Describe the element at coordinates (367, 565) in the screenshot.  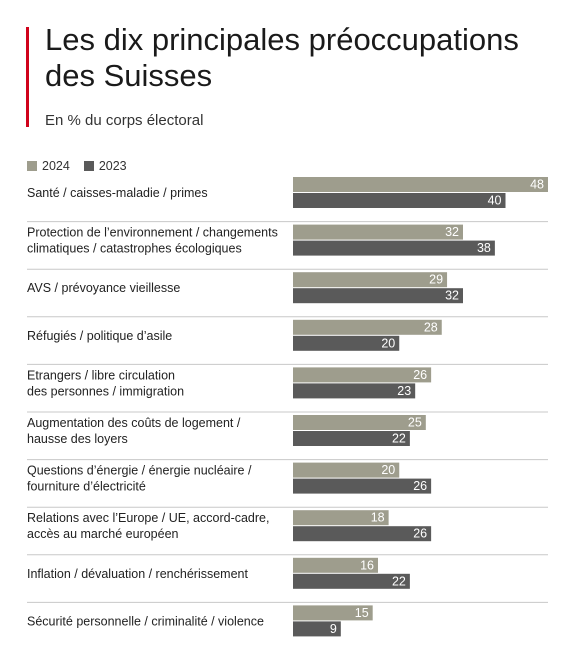
I see `data-label-2024: 16` at that location.